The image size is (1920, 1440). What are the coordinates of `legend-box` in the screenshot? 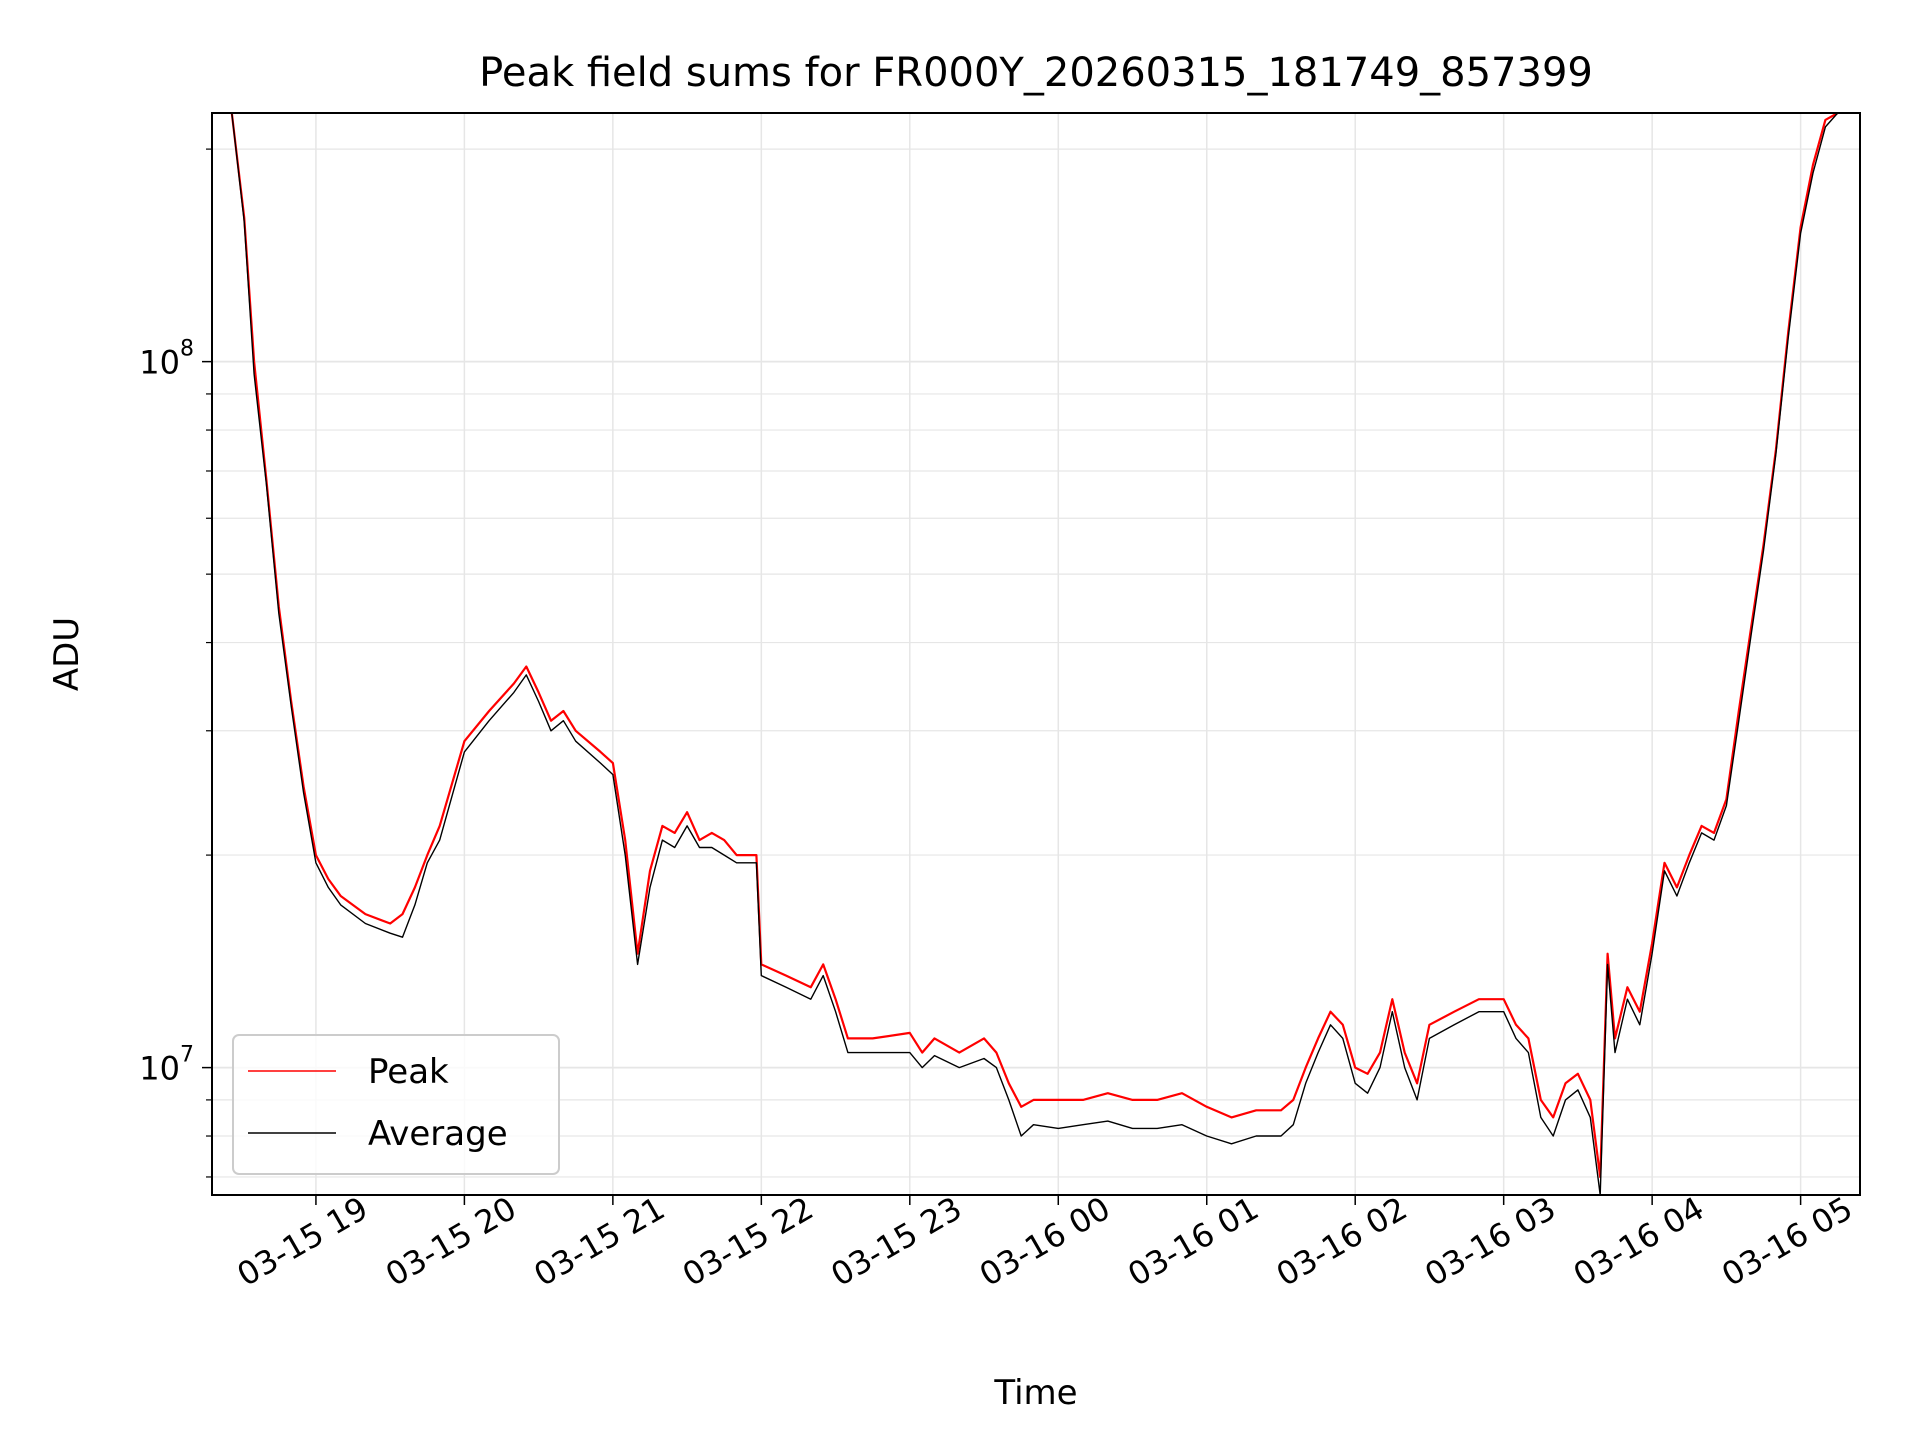 It's located at (396, 1104).